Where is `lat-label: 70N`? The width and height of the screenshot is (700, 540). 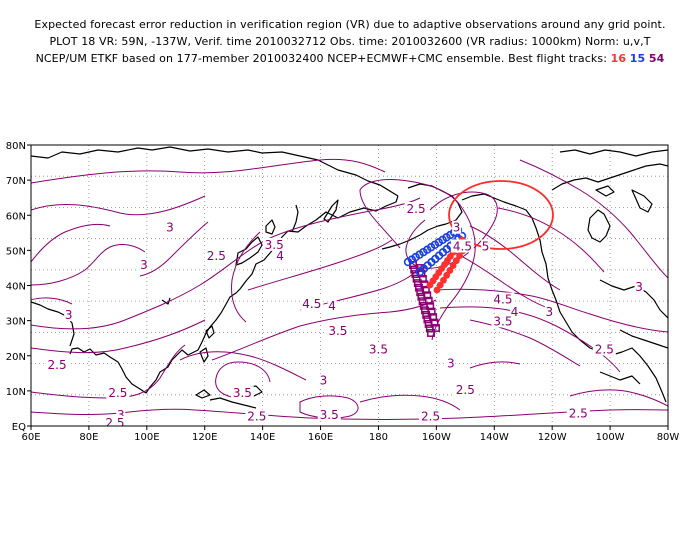 lat-label: 70N is located at coordinates (16, 181).